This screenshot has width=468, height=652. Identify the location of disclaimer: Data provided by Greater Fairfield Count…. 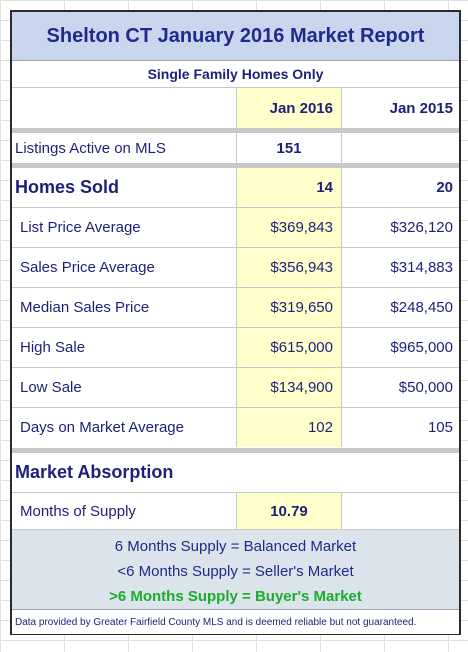
(235, 621).